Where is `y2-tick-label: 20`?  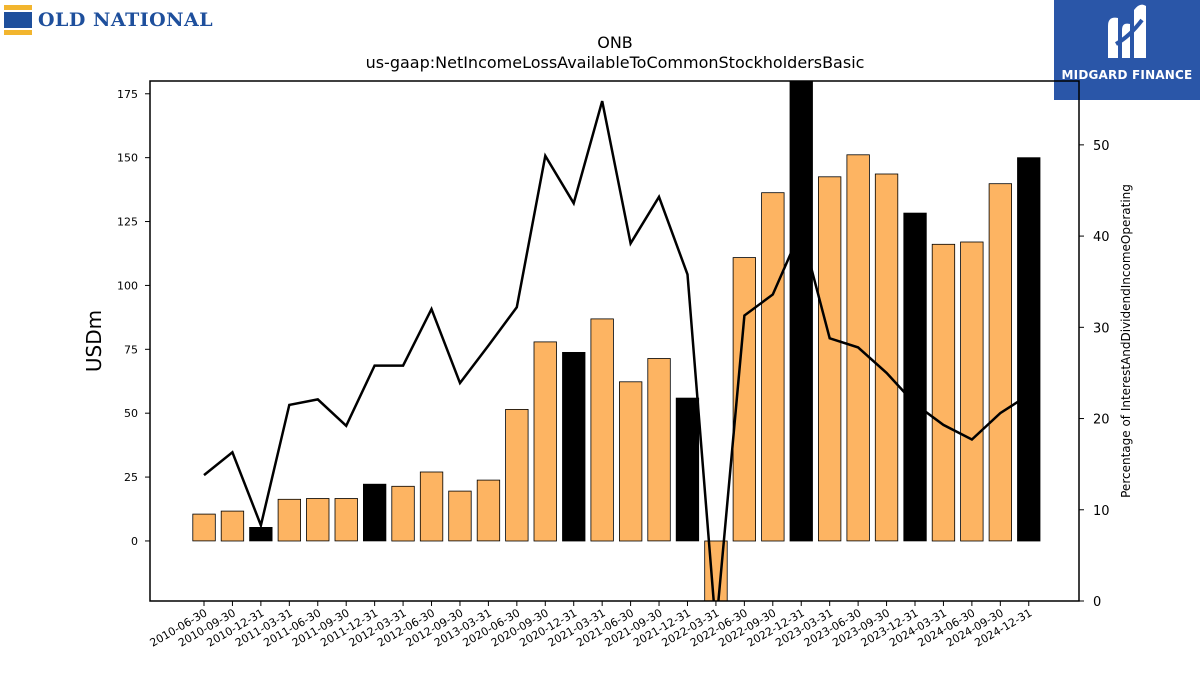
y2-tick-label: 20 is located at coordinates (1101, 420).